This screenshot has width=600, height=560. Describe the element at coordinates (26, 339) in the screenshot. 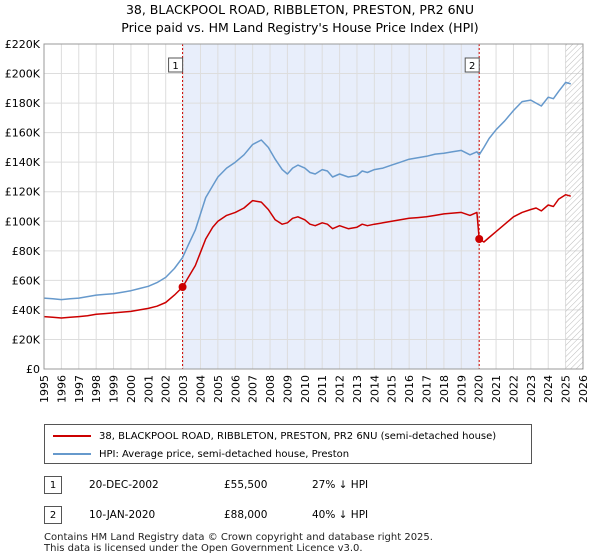

I see `y-tick-label: £20K` at that location.